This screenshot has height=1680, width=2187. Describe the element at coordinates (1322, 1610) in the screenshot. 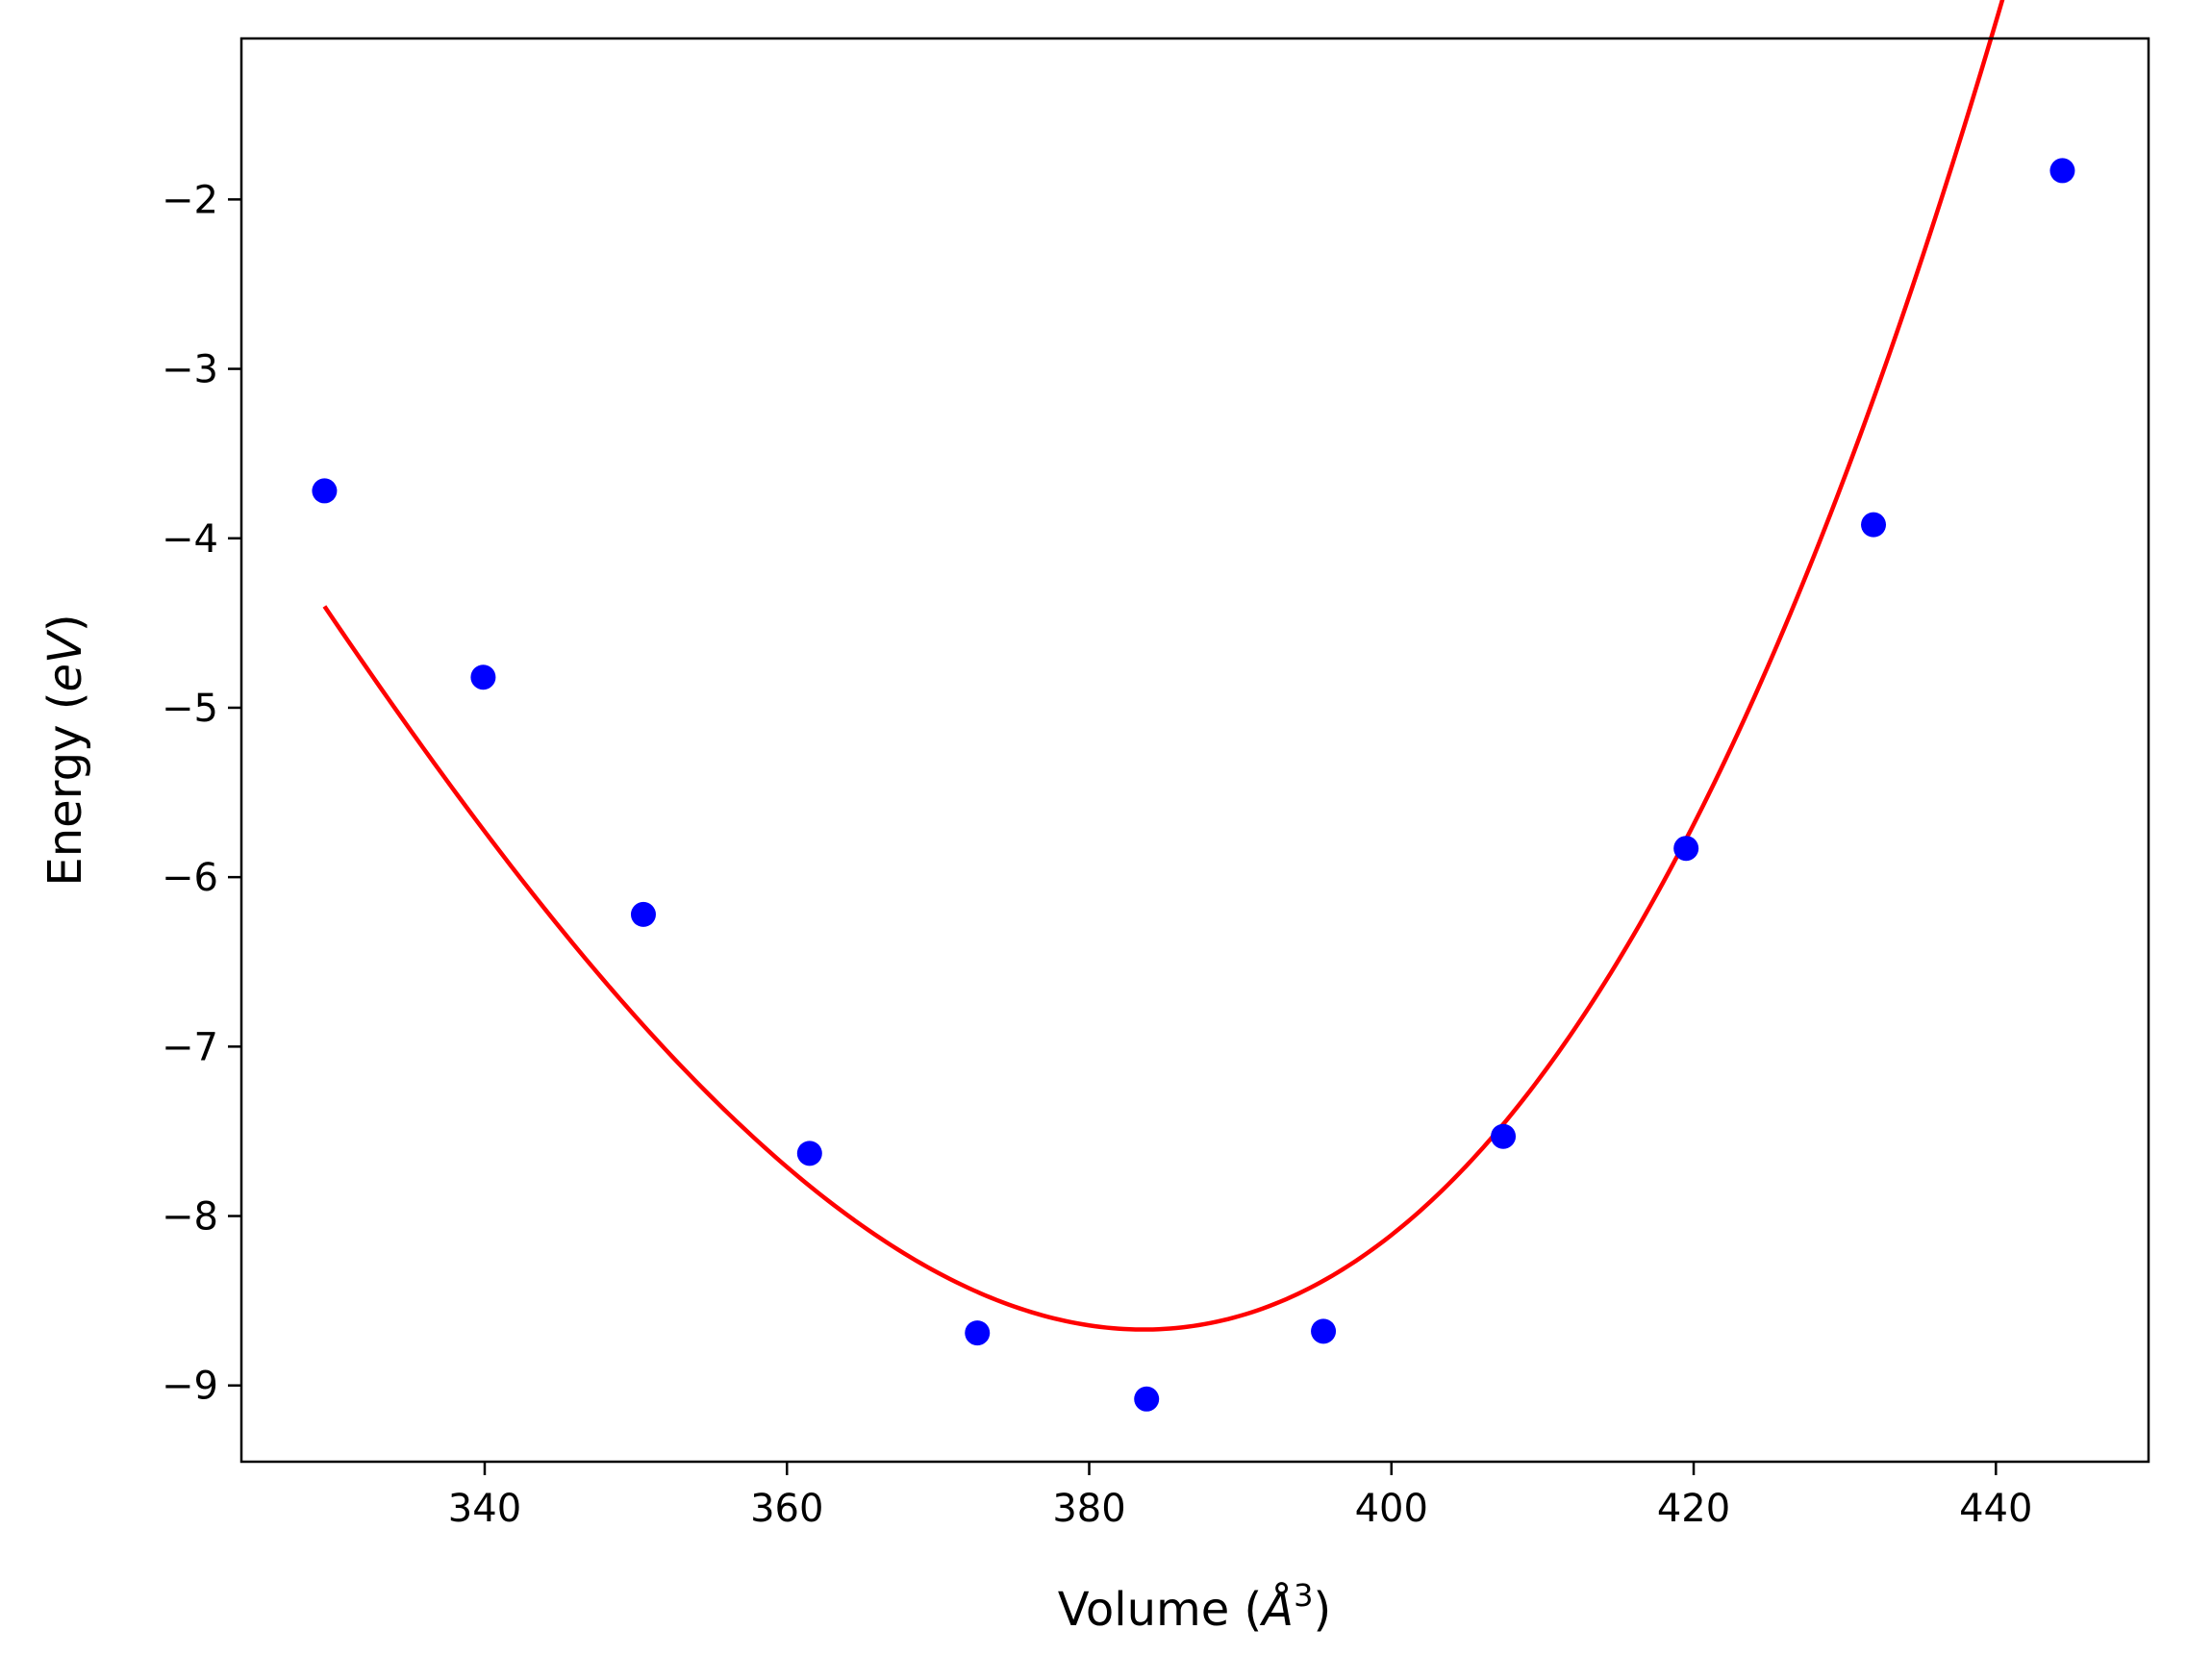

I see `x-axis-title-suffix: )` at that location.